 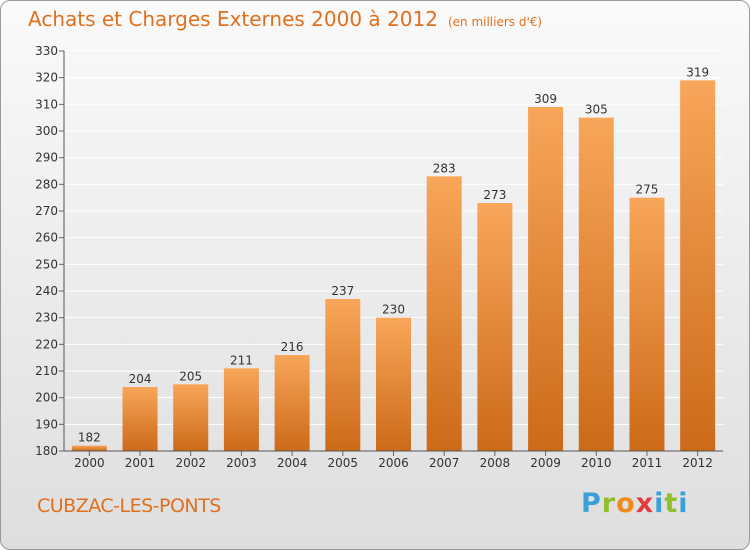 What do you see at coordinates (697, 463) in the screenshot?
I see `x-tick-label-2012: 2012` at bounding box center [697, 463].